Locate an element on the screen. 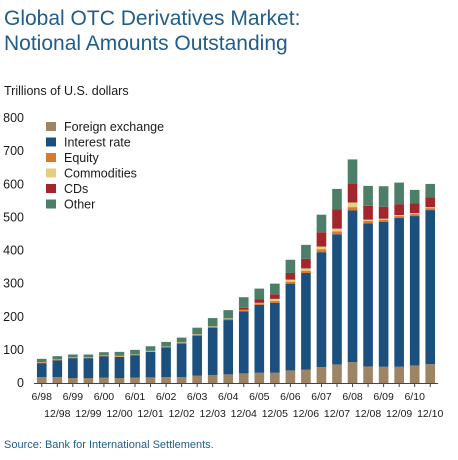 The width and height of the screenshot is (458, 460). x-tick-label: 6/06 is located at coordinates (290, 397).